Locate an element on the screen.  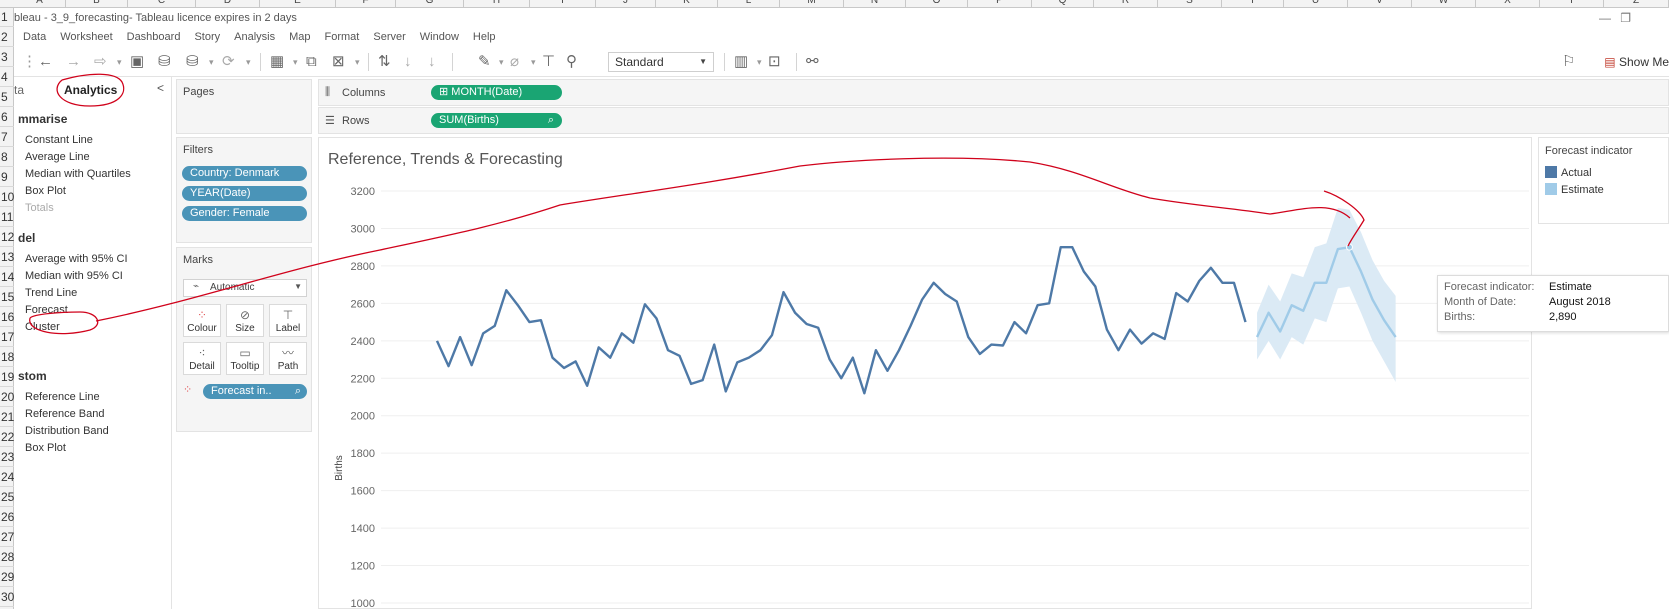
menu-item-window: Window is located at coordinates (439, 37).